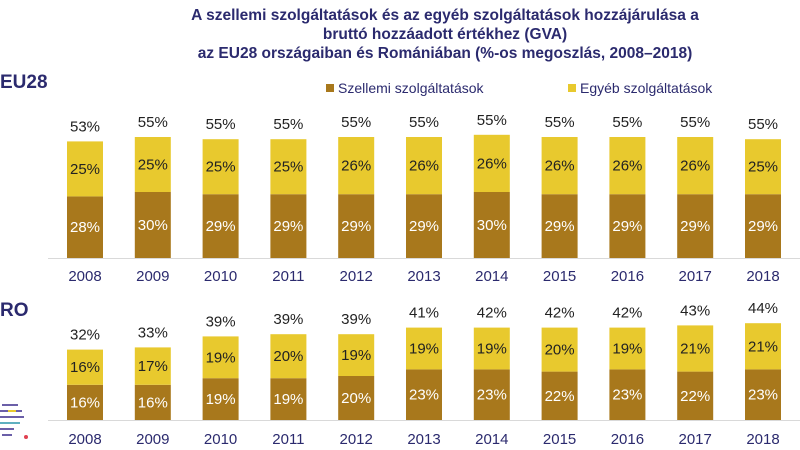 The image size is (800, 450). What do you see at coordinates (24, 82) in the screenshot?
I see `panel-label: EU28` at bounding box center [24, 82].